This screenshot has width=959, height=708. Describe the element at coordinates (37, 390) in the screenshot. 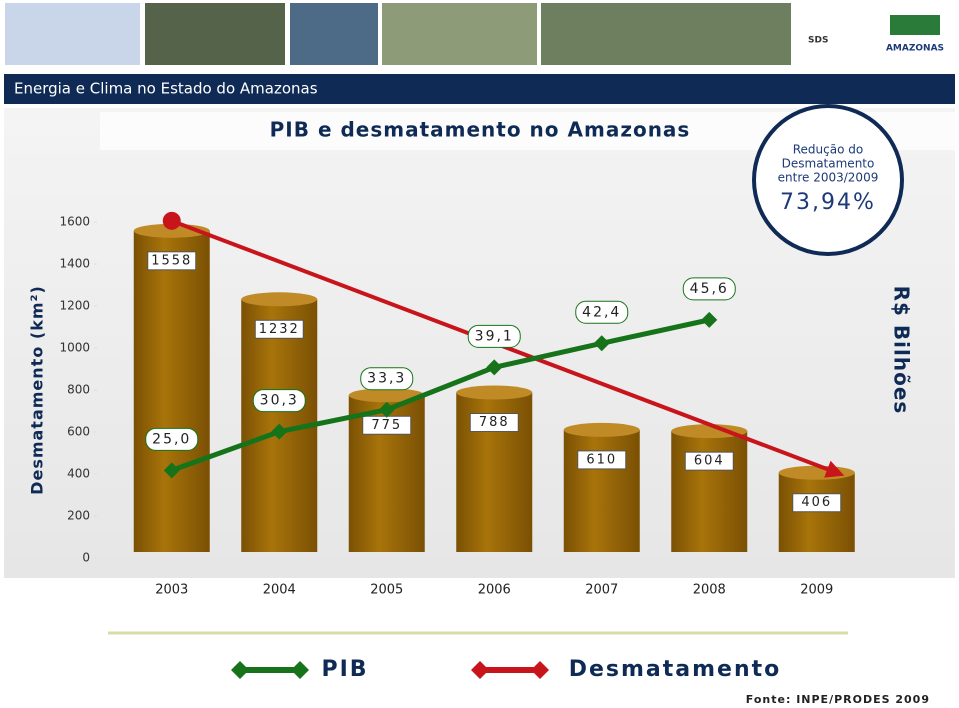

I see `y-axis-label: Desmatamento (km²)` at that location.